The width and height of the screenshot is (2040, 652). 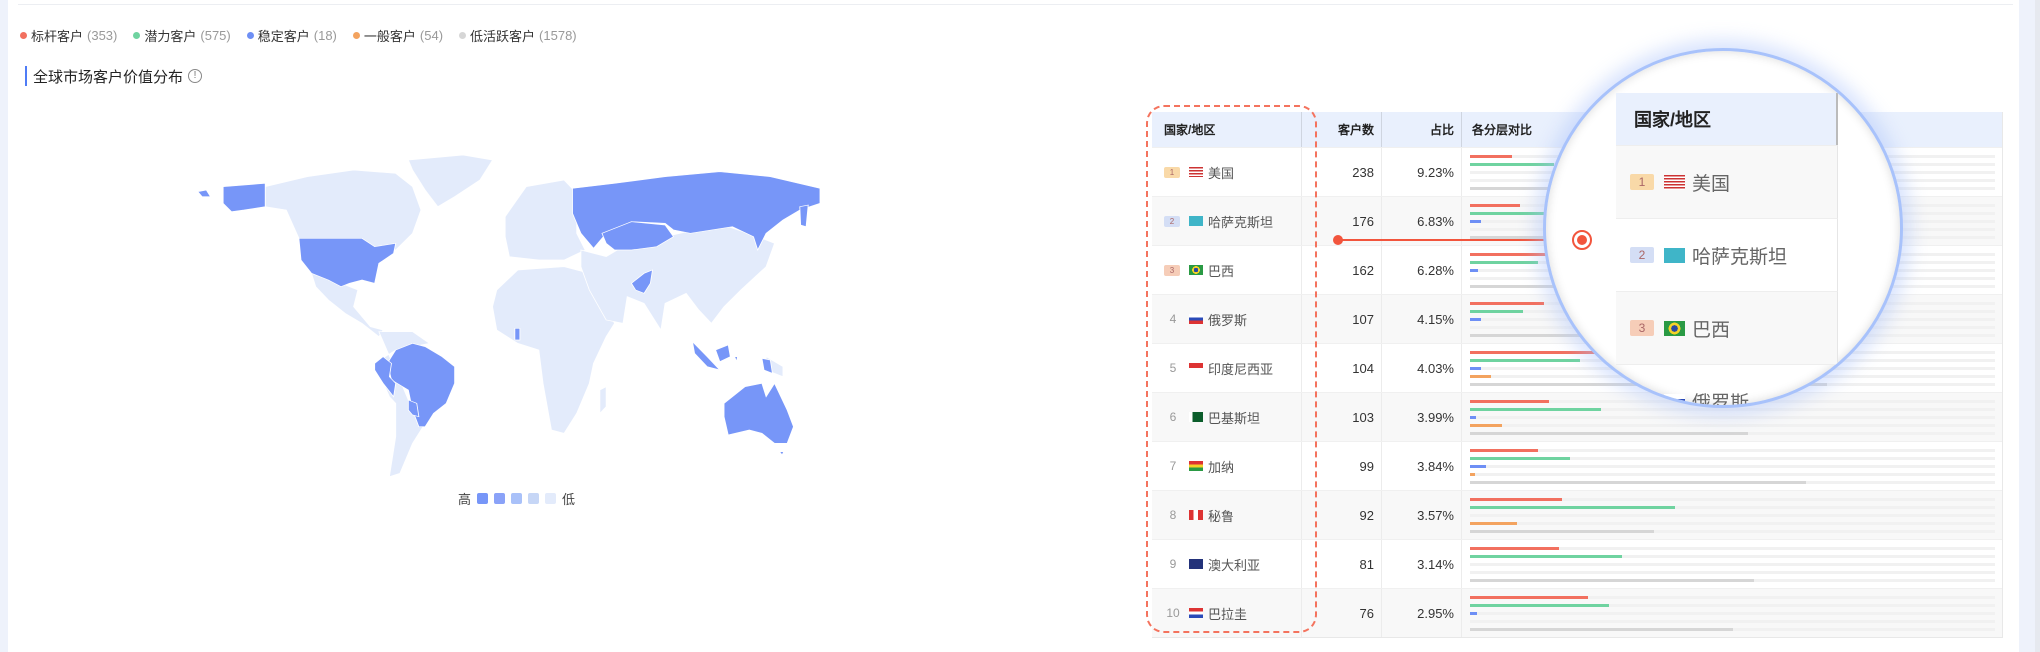 I want to click on country-cell: 8 秘鲁, so click(x=1227, y=515).